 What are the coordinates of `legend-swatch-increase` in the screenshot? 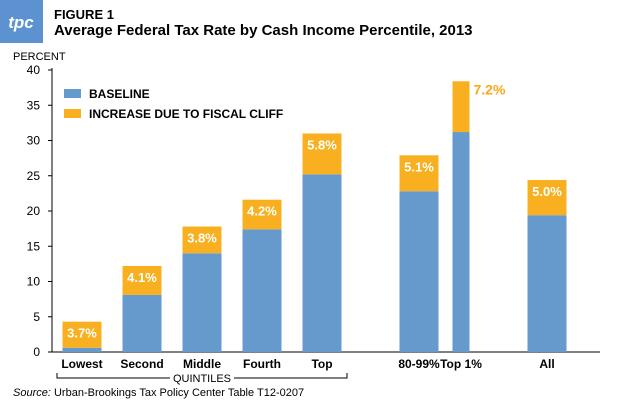 It's located at (72, 113).